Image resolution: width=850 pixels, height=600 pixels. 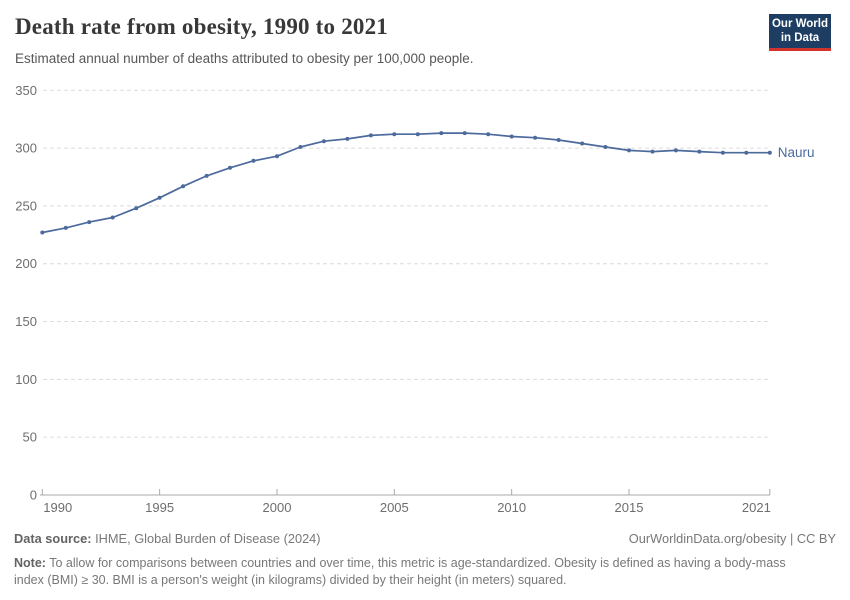 I want to click on y-axis-tick-label: 100, so click(x=26, y=379).